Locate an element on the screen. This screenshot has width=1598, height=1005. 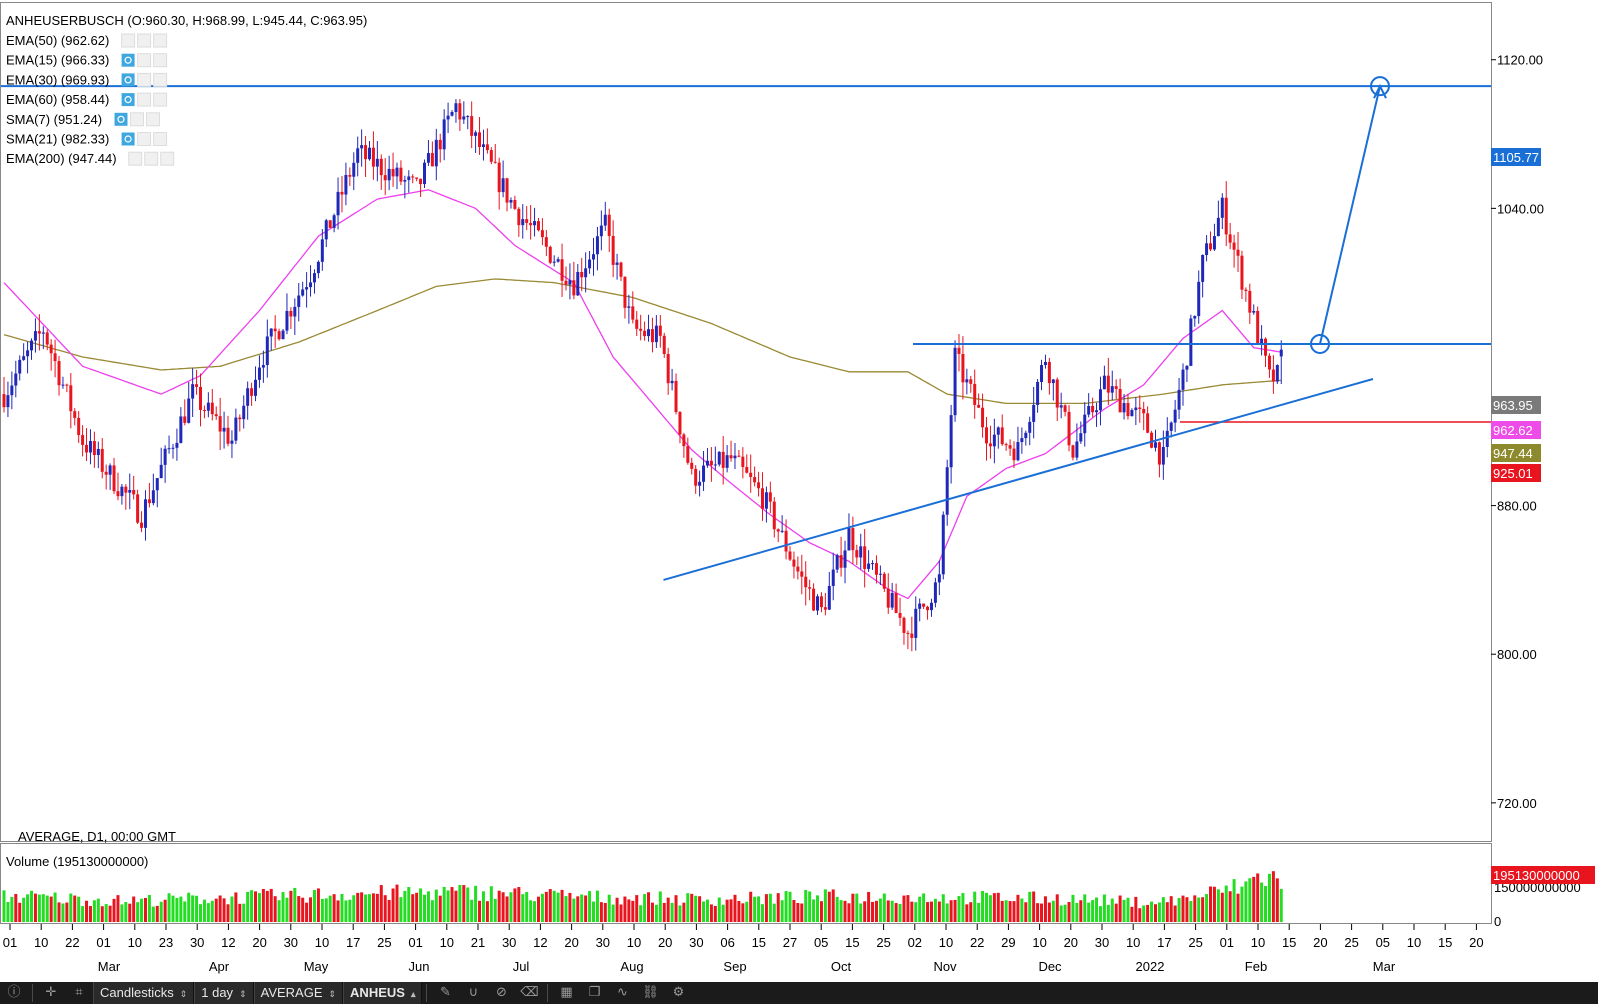
chart-type-label: Candlesticks is located at coordinates (137, 992).